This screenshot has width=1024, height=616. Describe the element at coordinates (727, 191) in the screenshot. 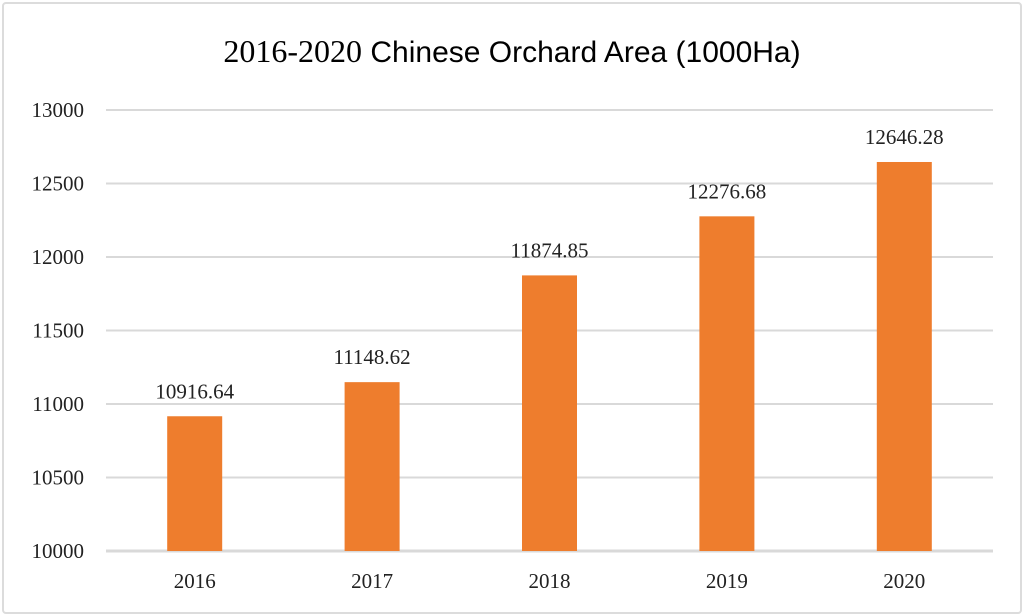

I see `data-label: 12276.68` at that location.